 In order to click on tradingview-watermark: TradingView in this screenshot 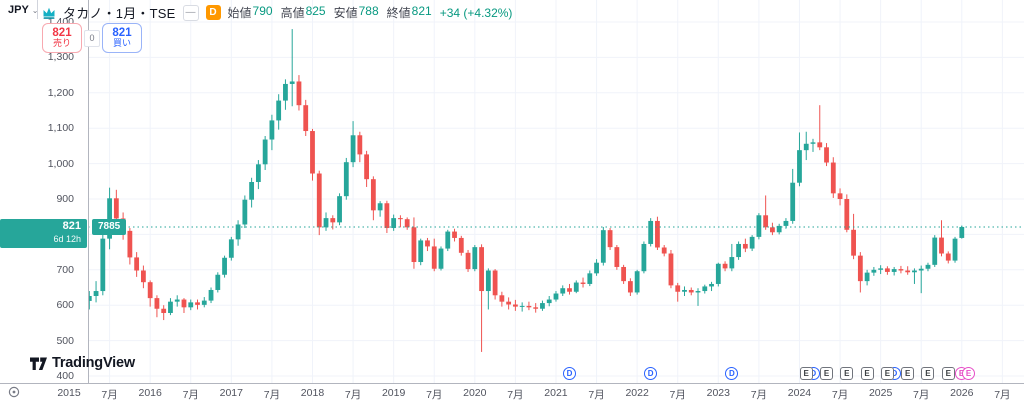, I will do `click(82, 363)`.